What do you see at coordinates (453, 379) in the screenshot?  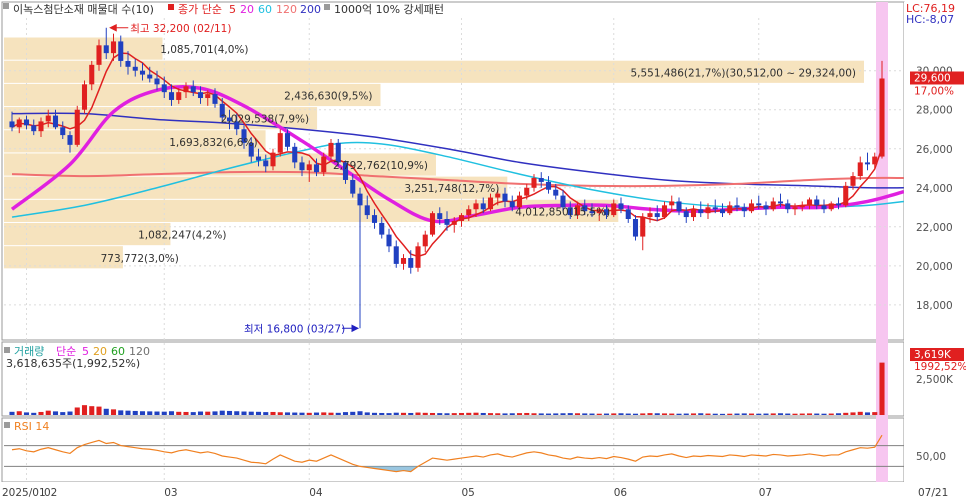 I see `volume-panel` at bounding box center [453, 379].